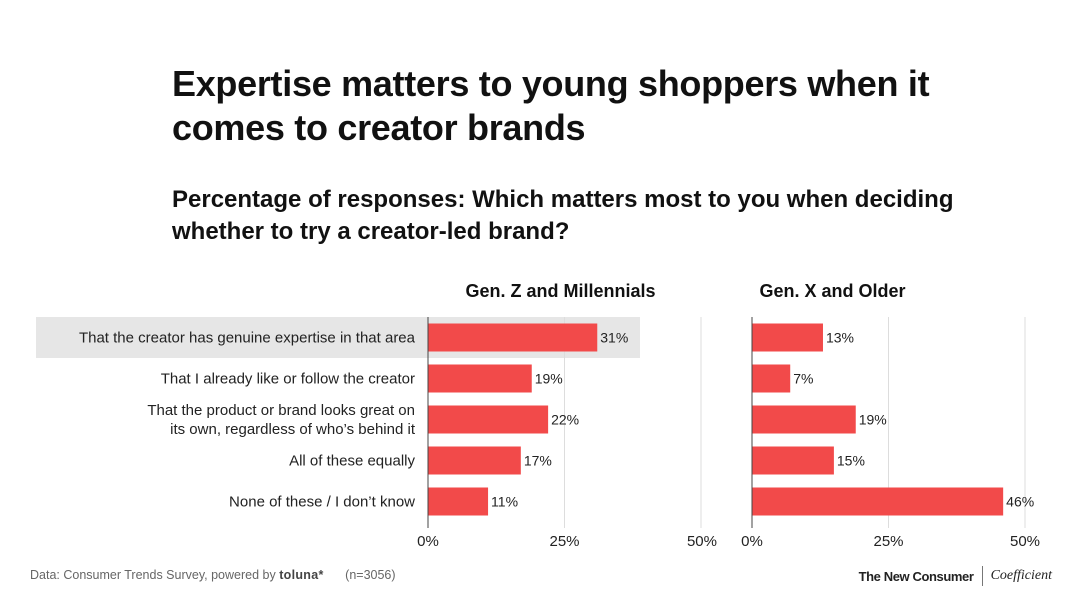 This screenshot has height=608, width=1080. Describe the element at coordinates (916, 576) in the screenshot. I see `new-consumer-logo: The New Consumer` at that location.